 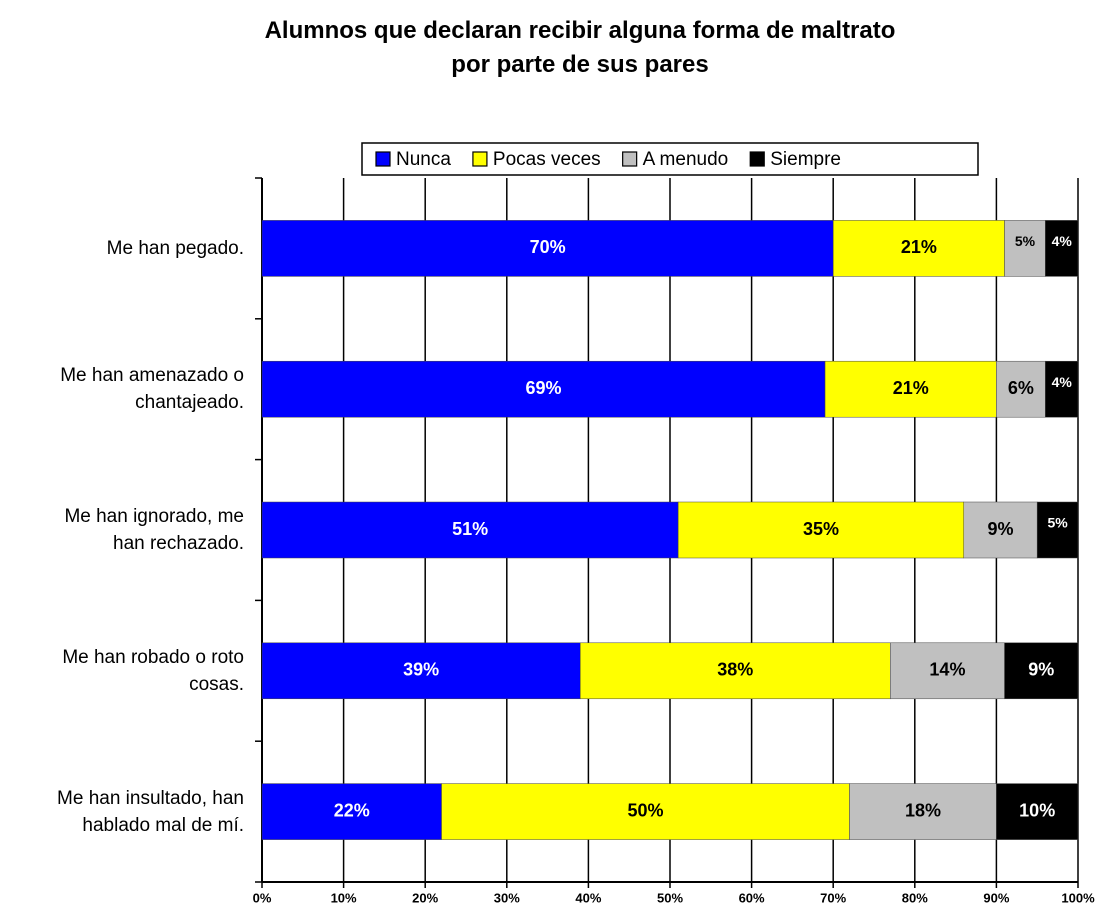 I want to click on data-label: 39%, so click(x=421, y=670).